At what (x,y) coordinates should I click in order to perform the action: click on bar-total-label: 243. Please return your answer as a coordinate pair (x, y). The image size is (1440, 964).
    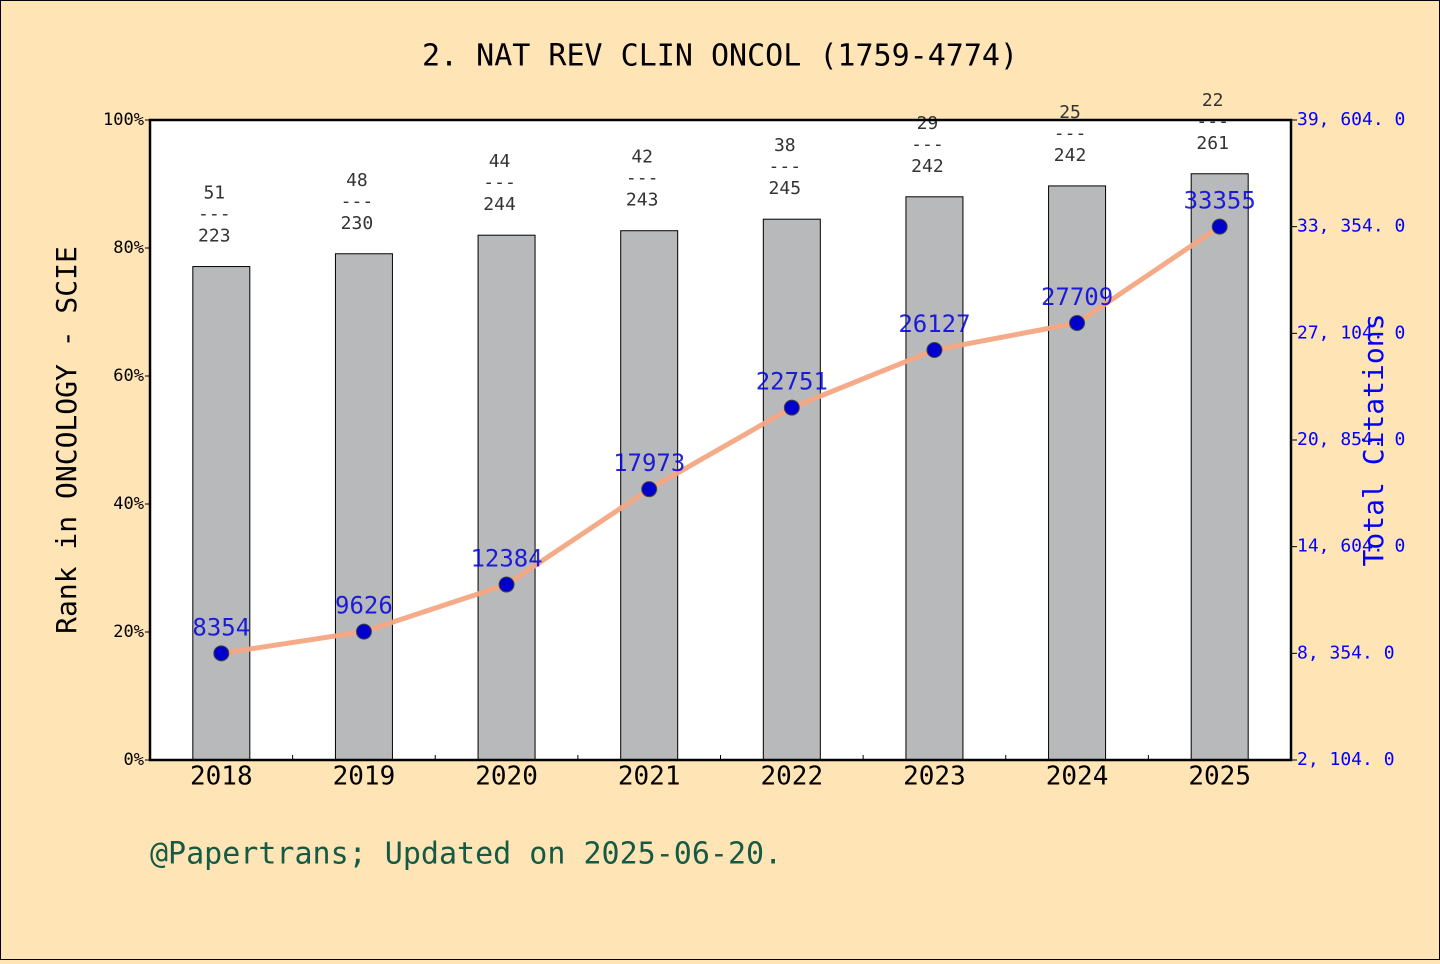
    Looking at the image, I should click on (642, 200).